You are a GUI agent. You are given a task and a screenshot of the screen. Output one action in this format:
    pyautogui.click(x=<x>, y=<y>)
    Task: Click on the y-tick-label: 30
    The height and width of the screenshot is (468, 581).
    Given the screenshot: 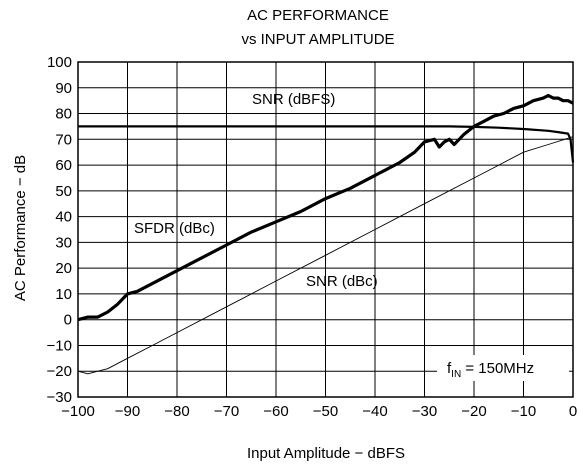 What is the action you would take?
    pyautogui.click(x=63, y=242)
    